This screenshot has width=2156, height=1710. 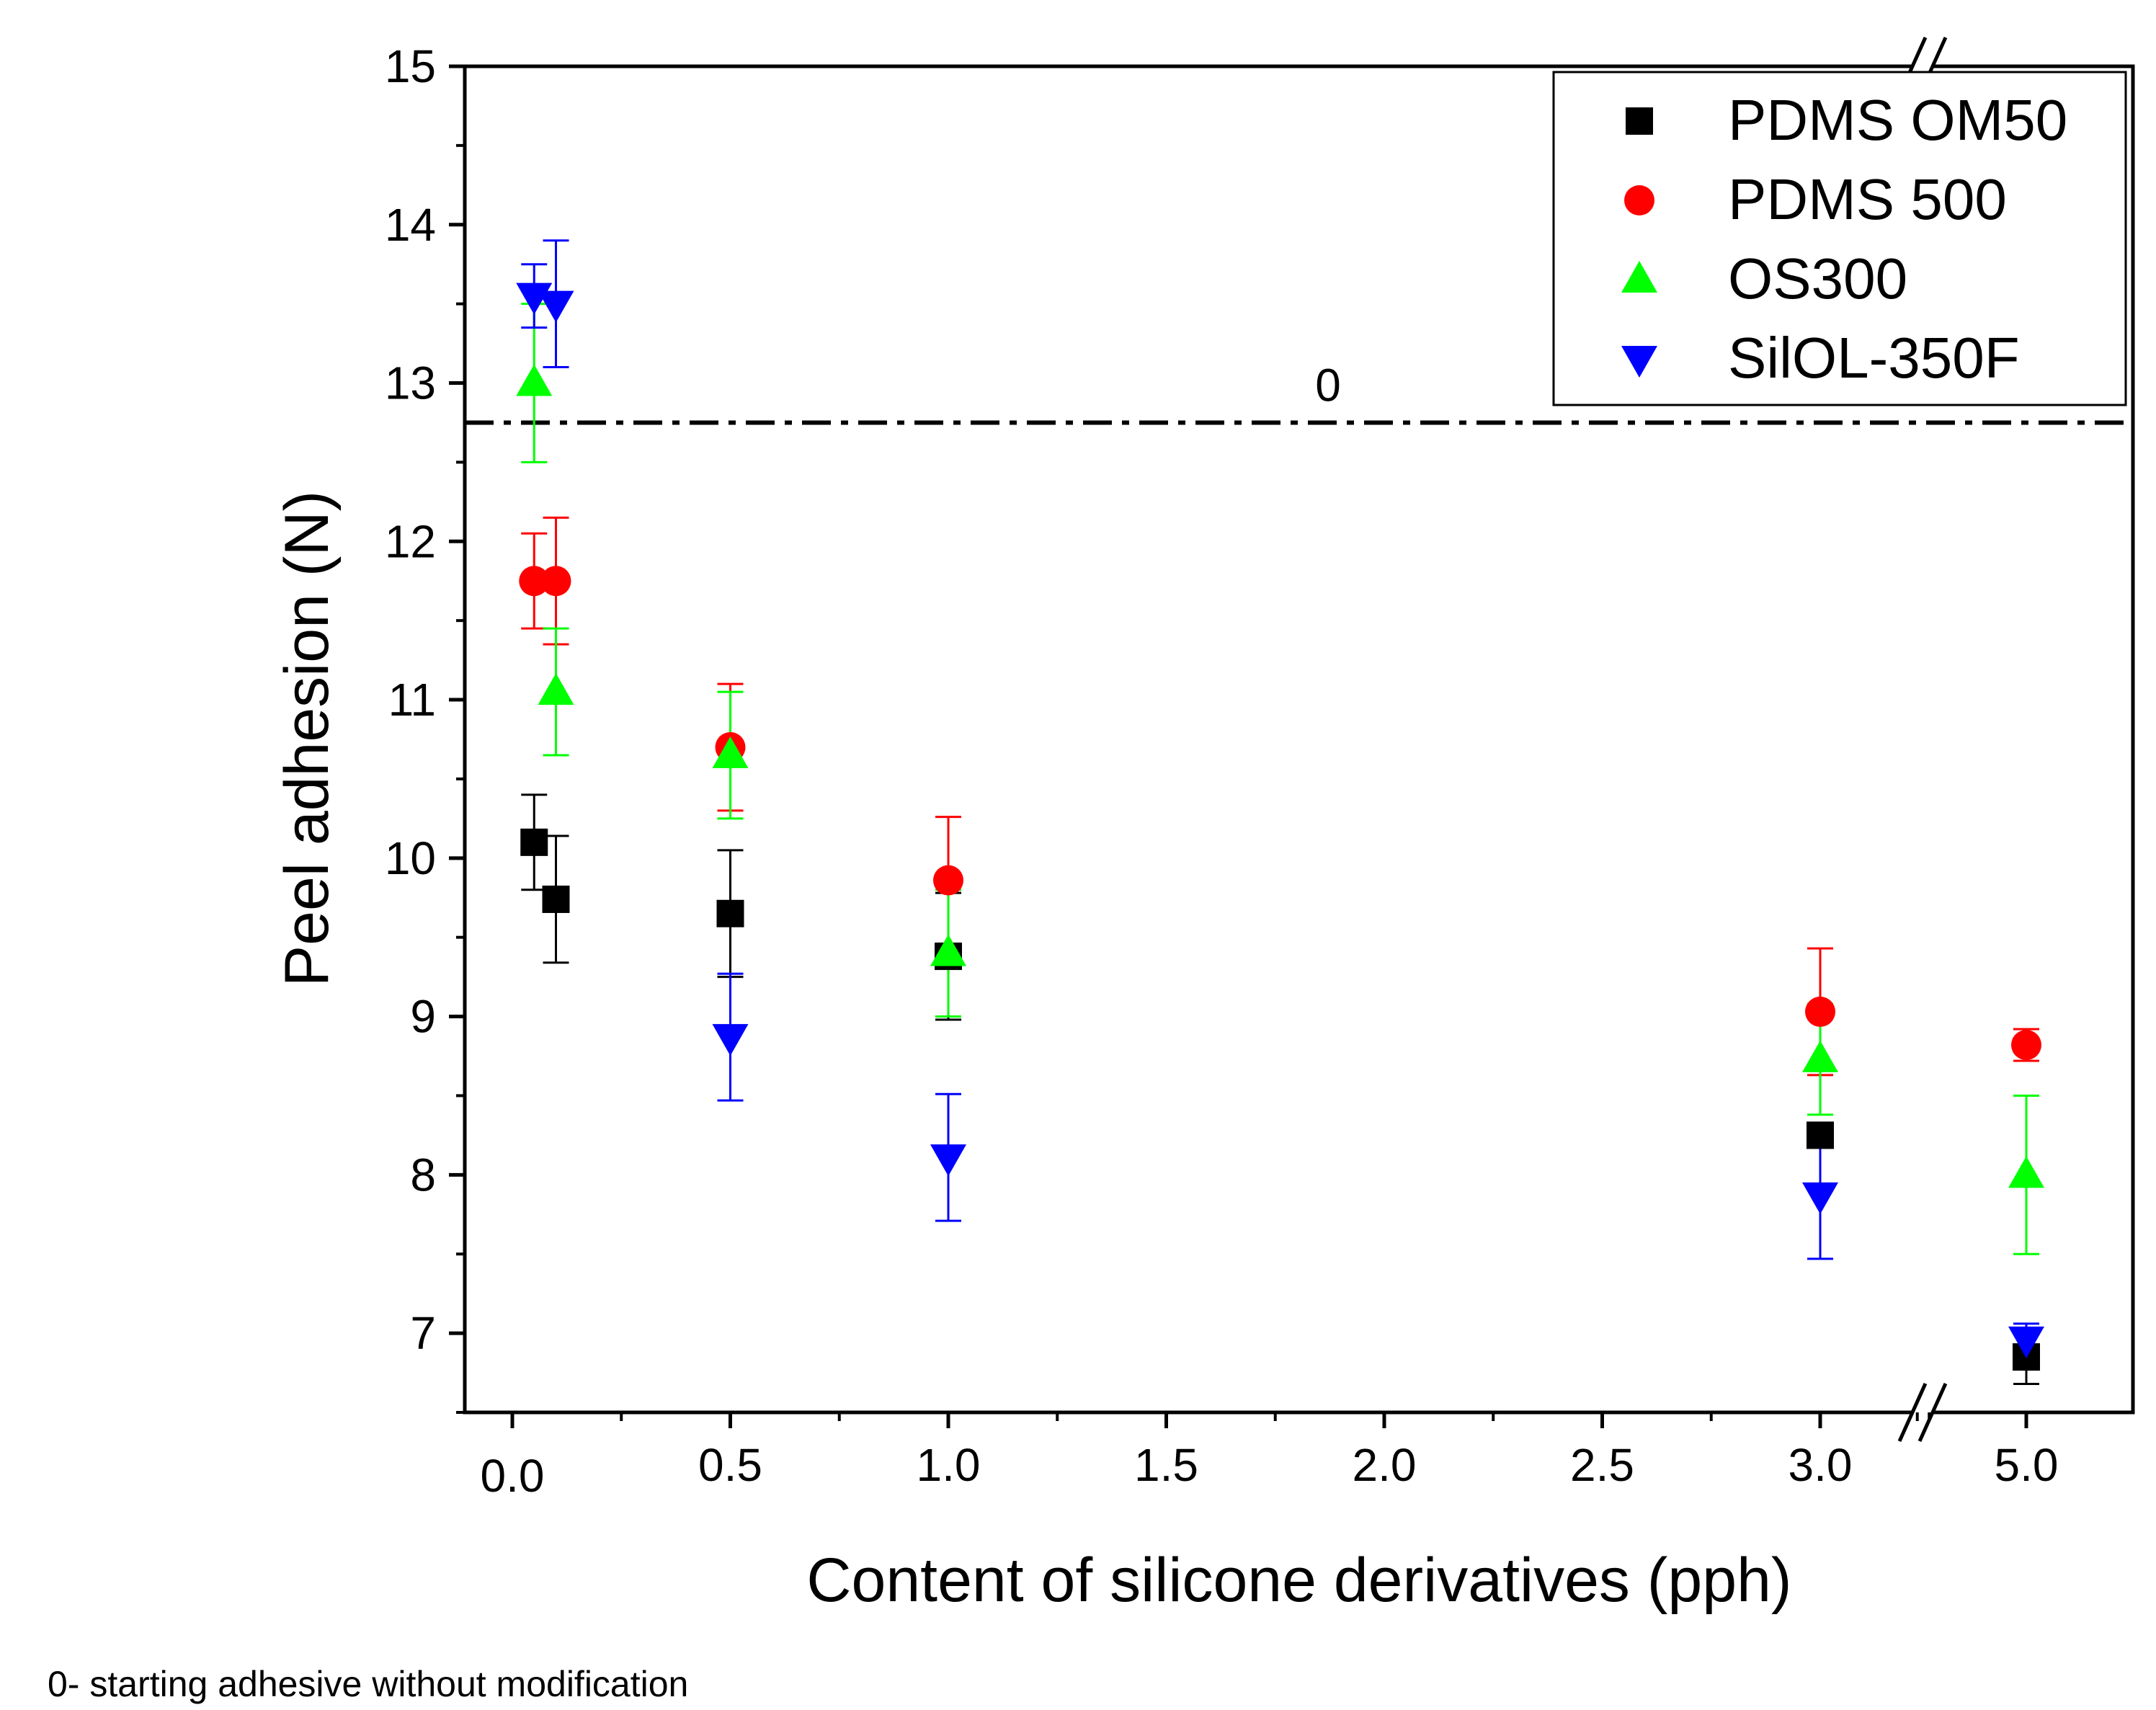 I want to click on y-tick-label: 15, so click(x=410, y=66).